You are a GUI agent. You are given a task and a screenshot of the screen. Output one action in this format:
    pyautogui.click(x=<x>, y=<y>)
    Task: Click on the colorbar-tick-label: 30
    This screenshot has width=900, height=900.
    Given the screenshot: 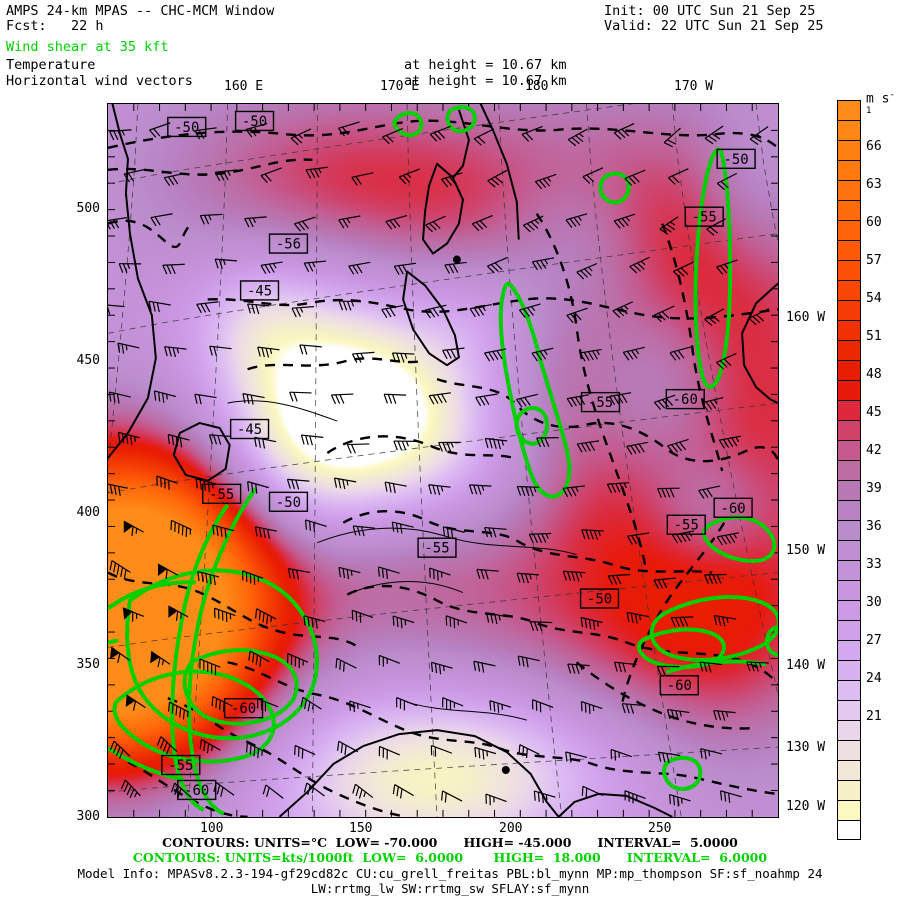 What is the action you would take?
    pyautogui.click(x=874, y=602)
    